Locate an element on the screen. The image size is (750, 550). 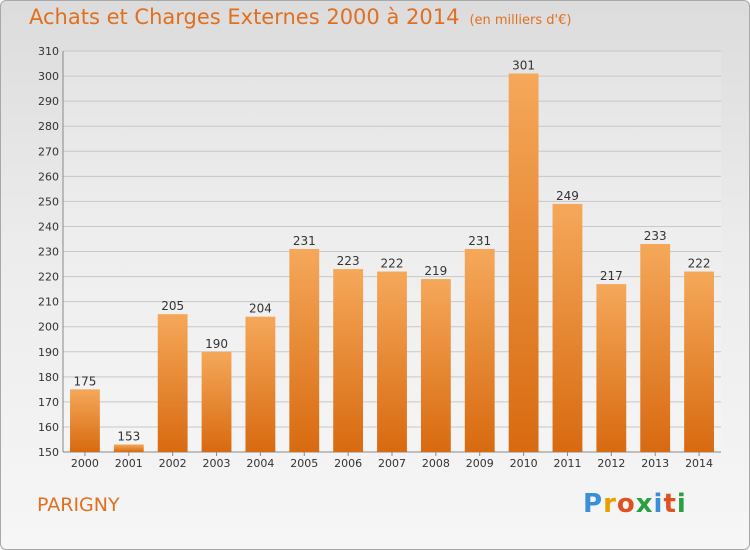
x-tick-label: 2003 is located at coordinates (217, 463).